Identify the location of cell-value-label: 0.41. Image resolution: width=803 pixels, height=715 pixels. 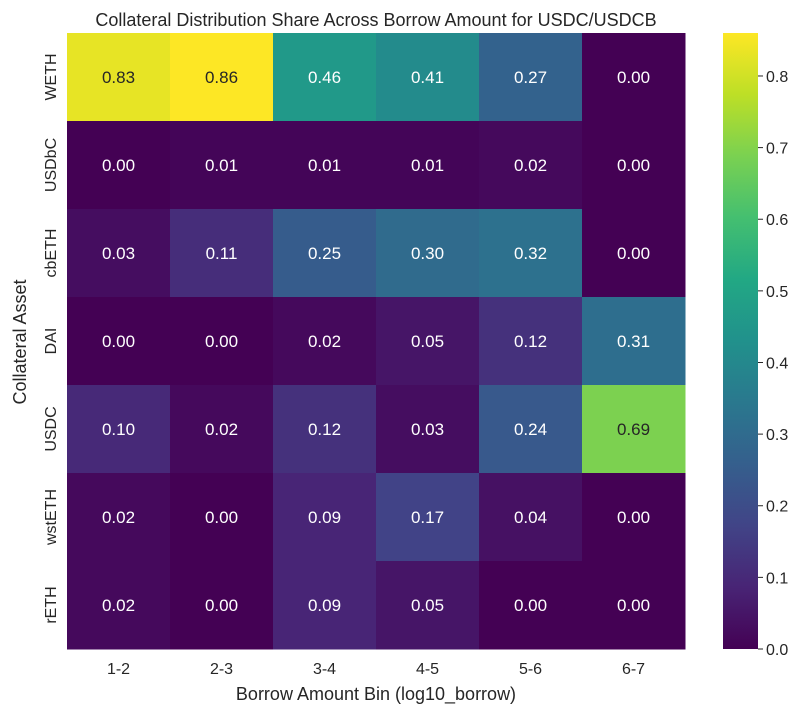
(427, 77).